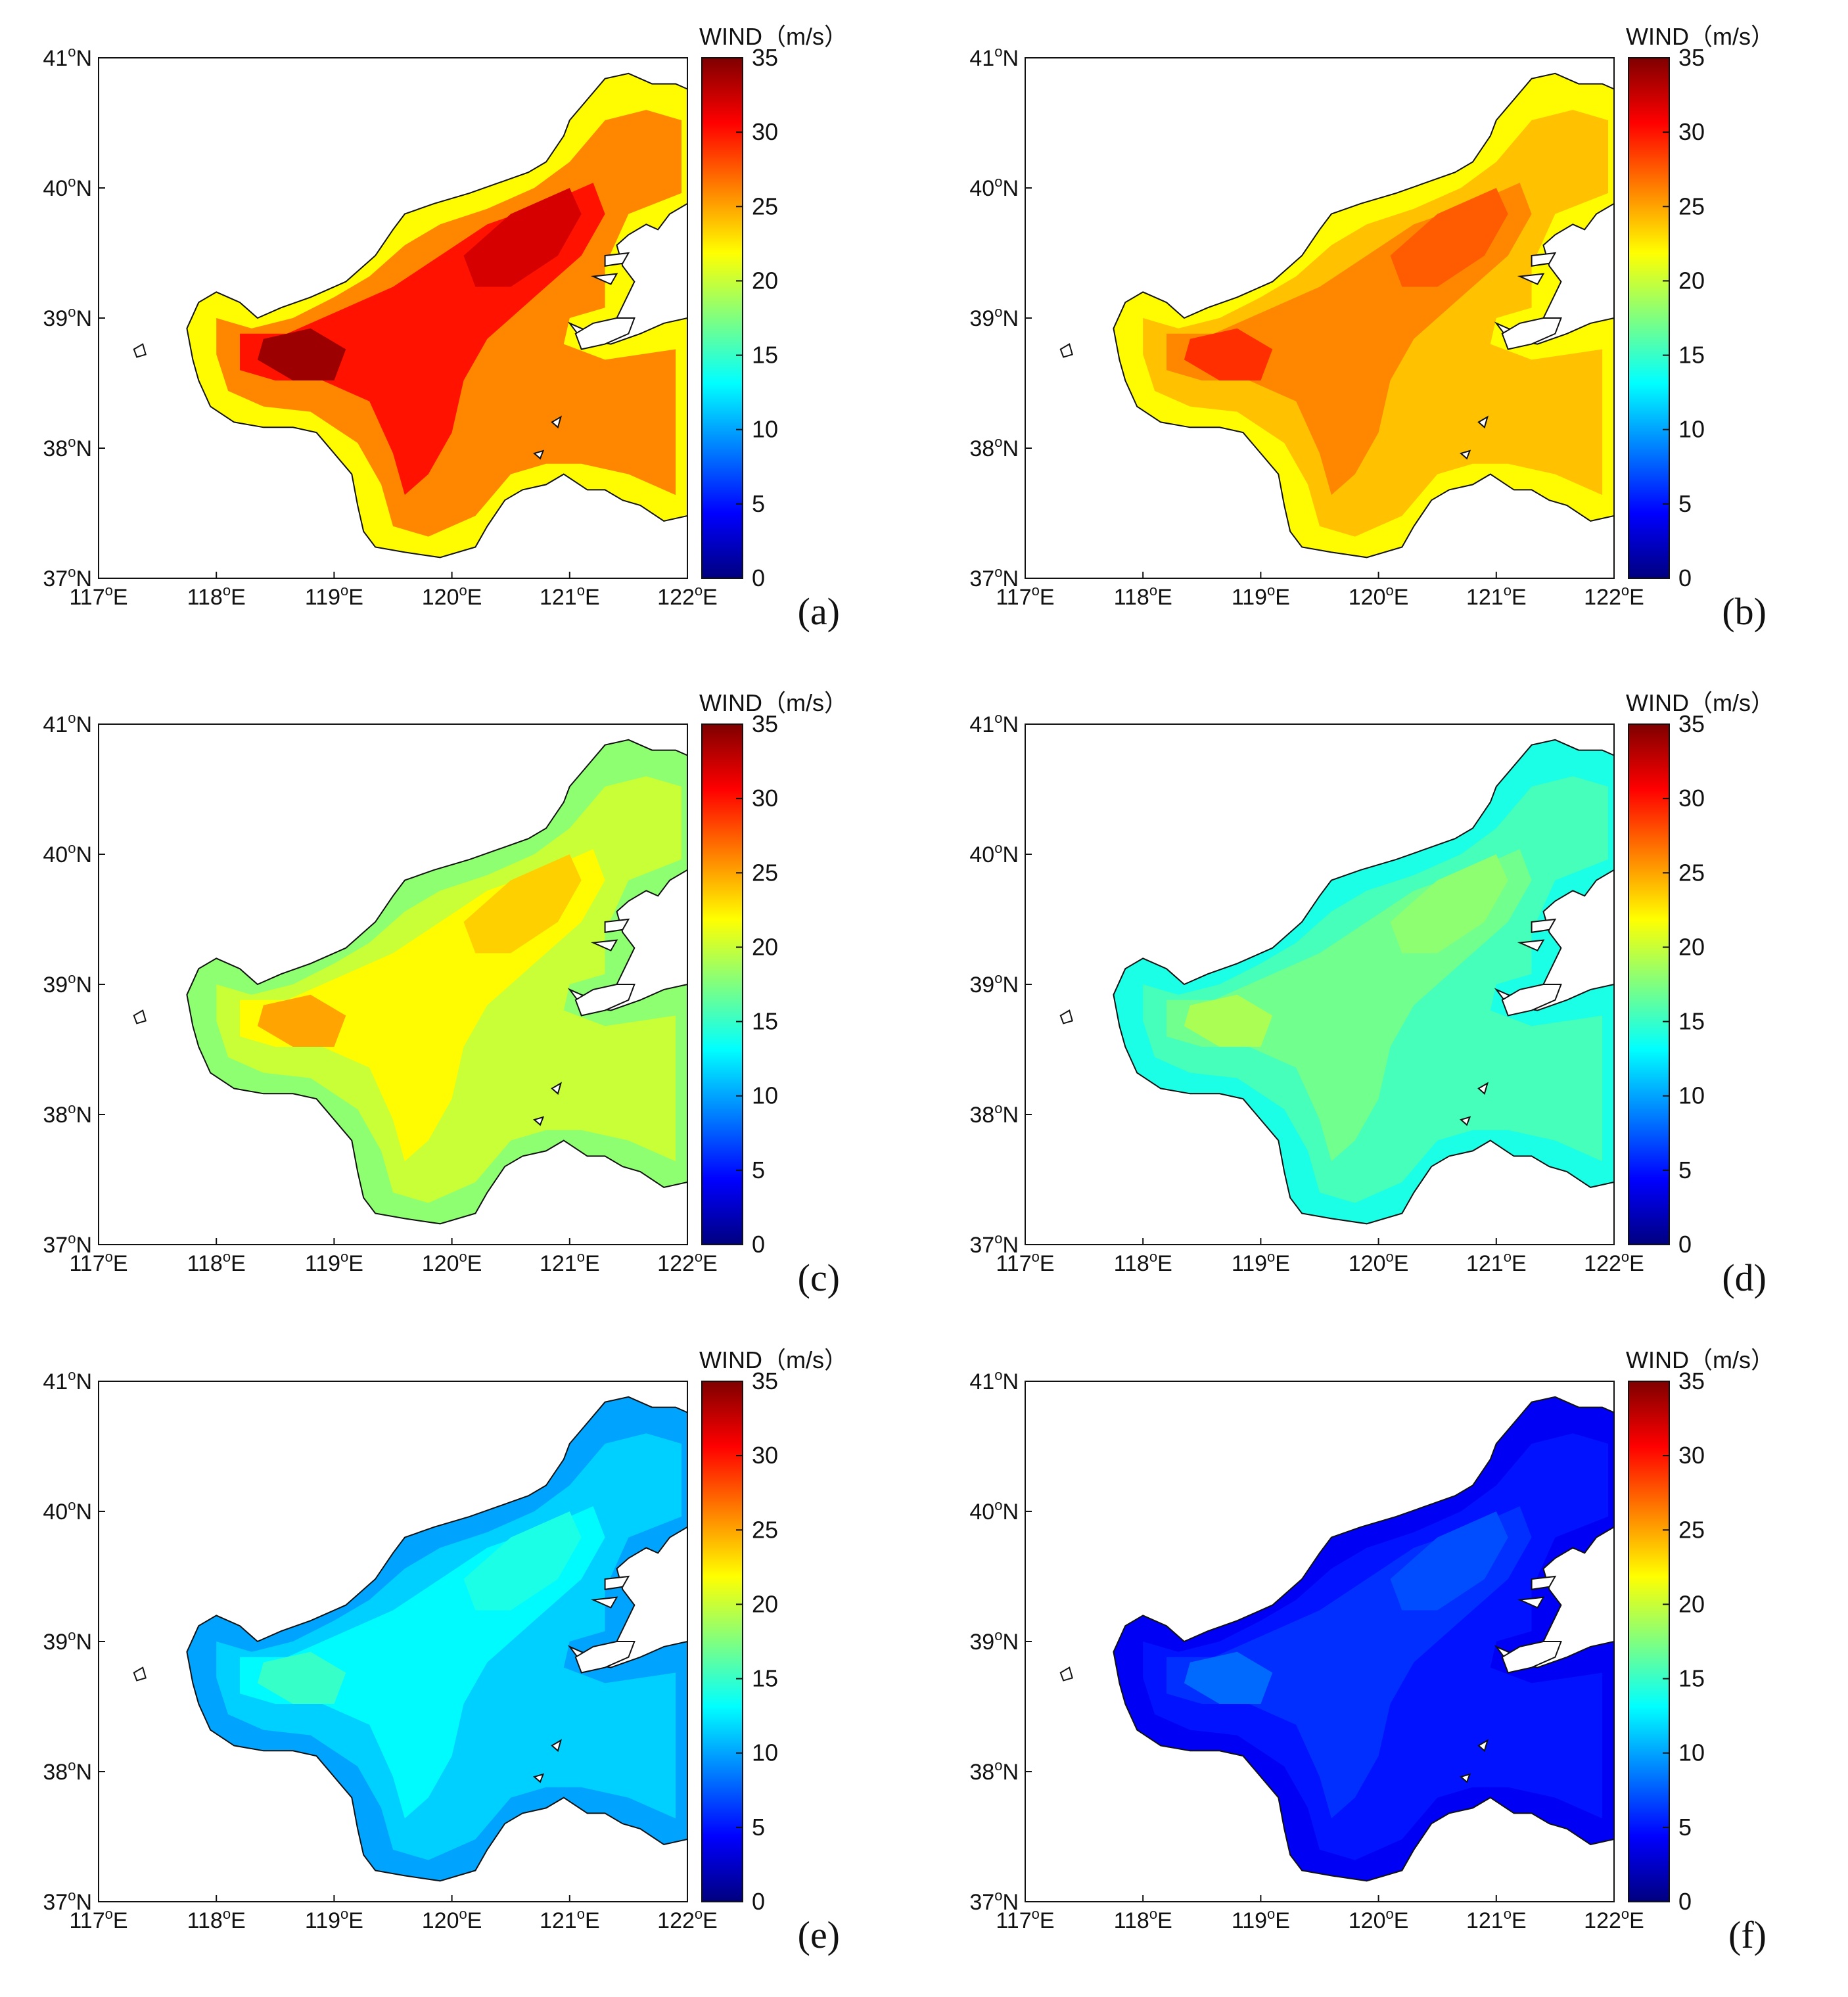  Describe the element at coordinates (819, 1277) in the screenshot. I see `panel-label: (c)` at that location.